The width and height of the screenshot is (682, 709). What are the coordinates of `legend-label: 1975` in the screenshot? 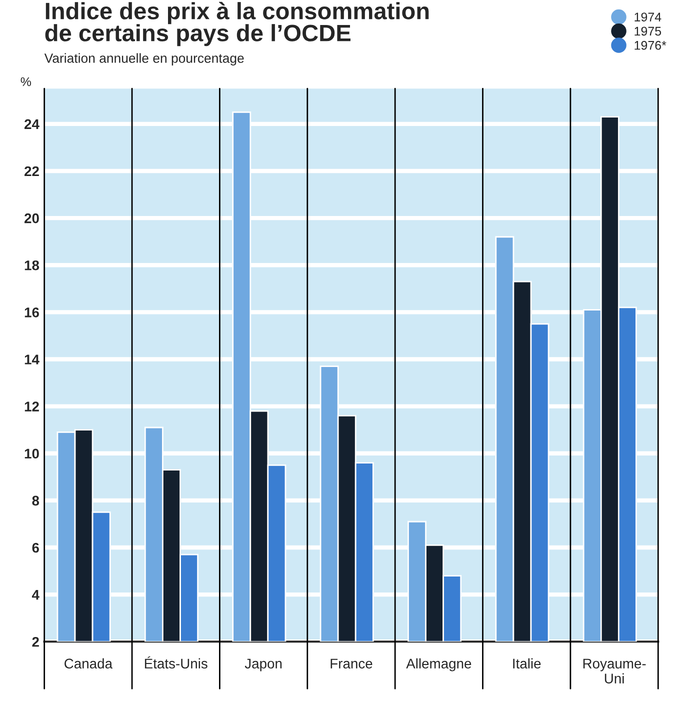 It's located at (648, 31).